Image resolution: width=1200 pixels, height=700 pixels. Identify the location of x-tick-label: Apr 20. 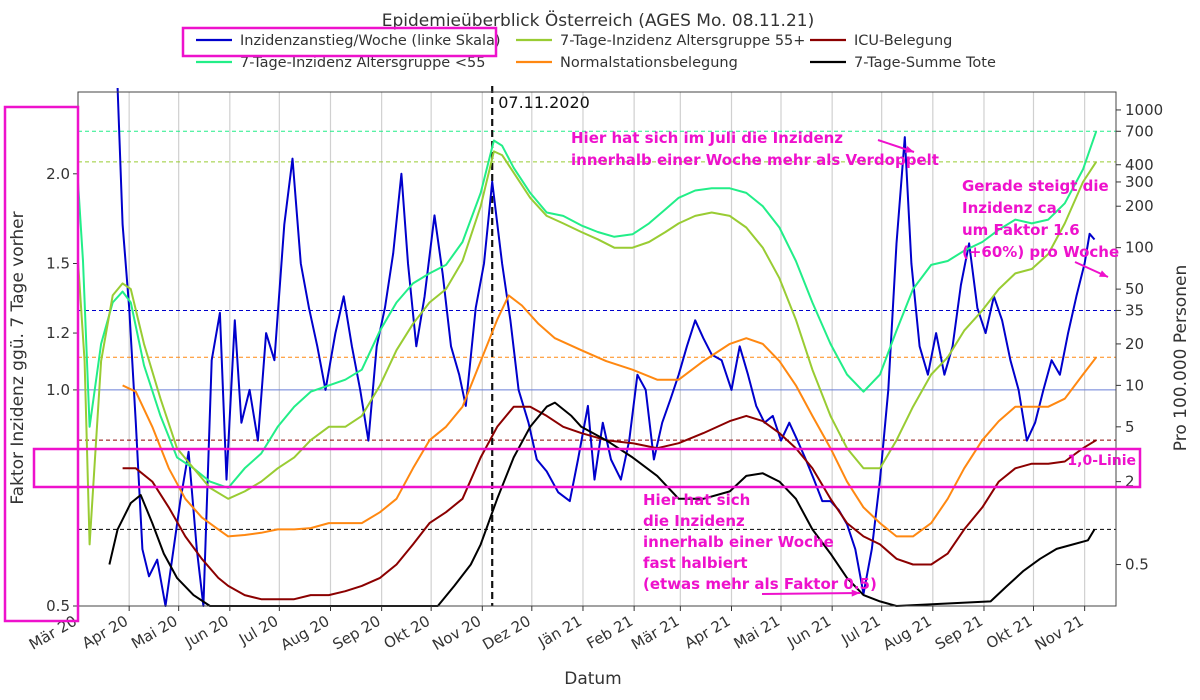
(105, 632).